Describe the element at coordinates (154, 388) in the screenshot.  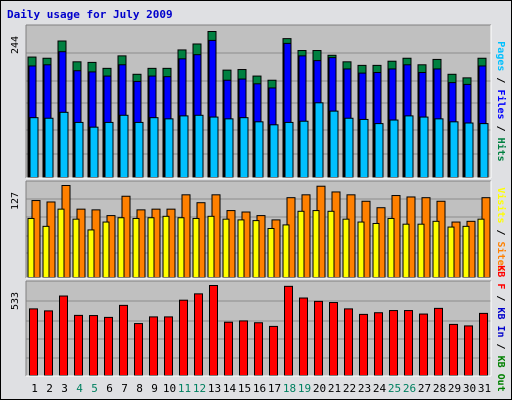
I see `x-tick-label: 9` at that location.